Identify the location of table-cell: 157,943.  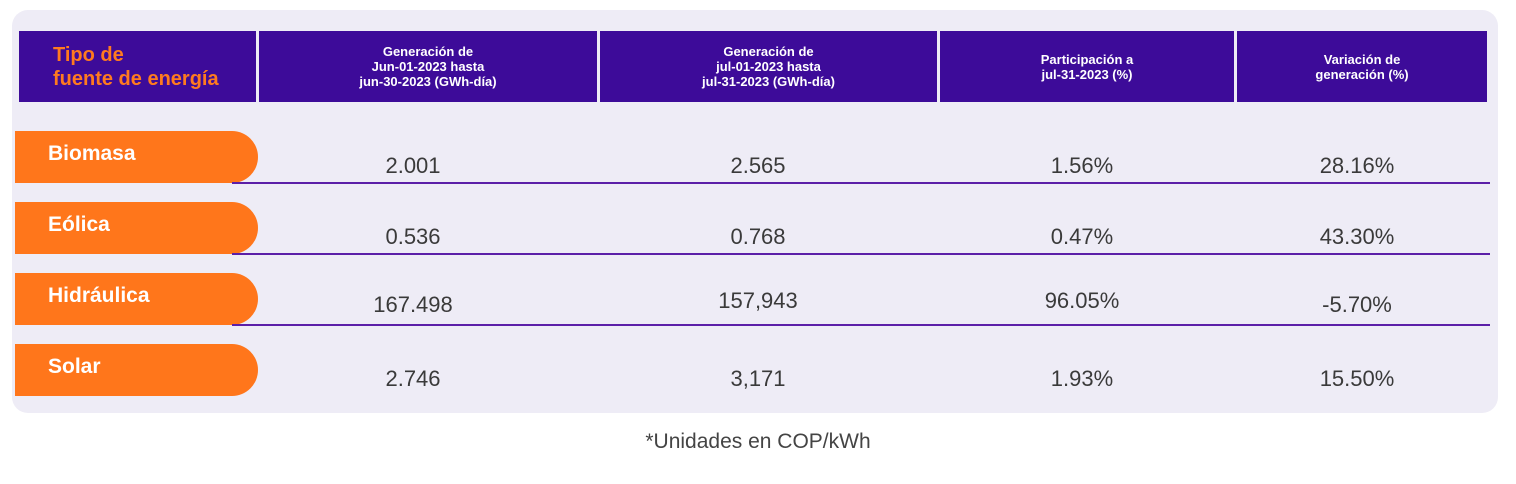
(758, 300).